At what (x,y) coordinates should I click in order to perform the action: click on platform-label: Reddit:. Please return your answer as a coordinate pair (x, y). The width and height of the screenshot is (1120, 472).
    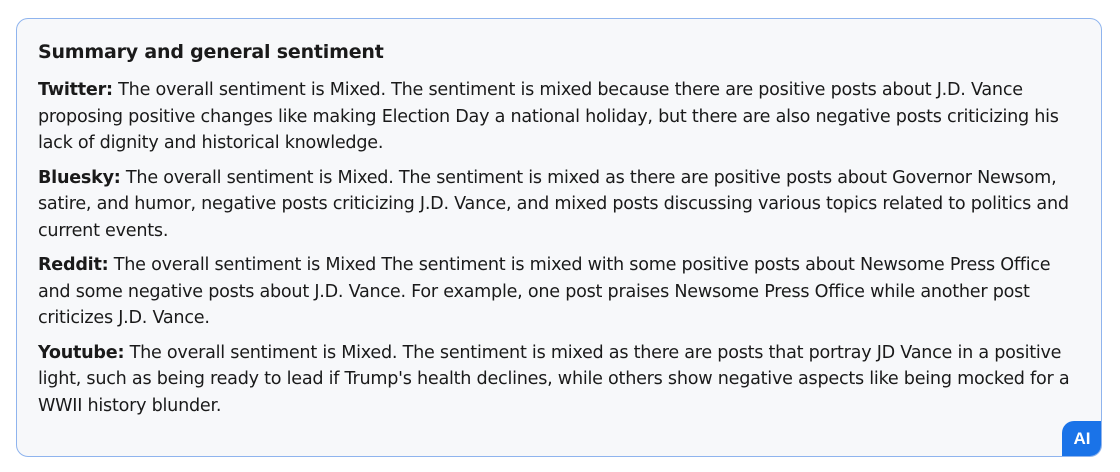
    Looking at the image, I should click on (73, 265).